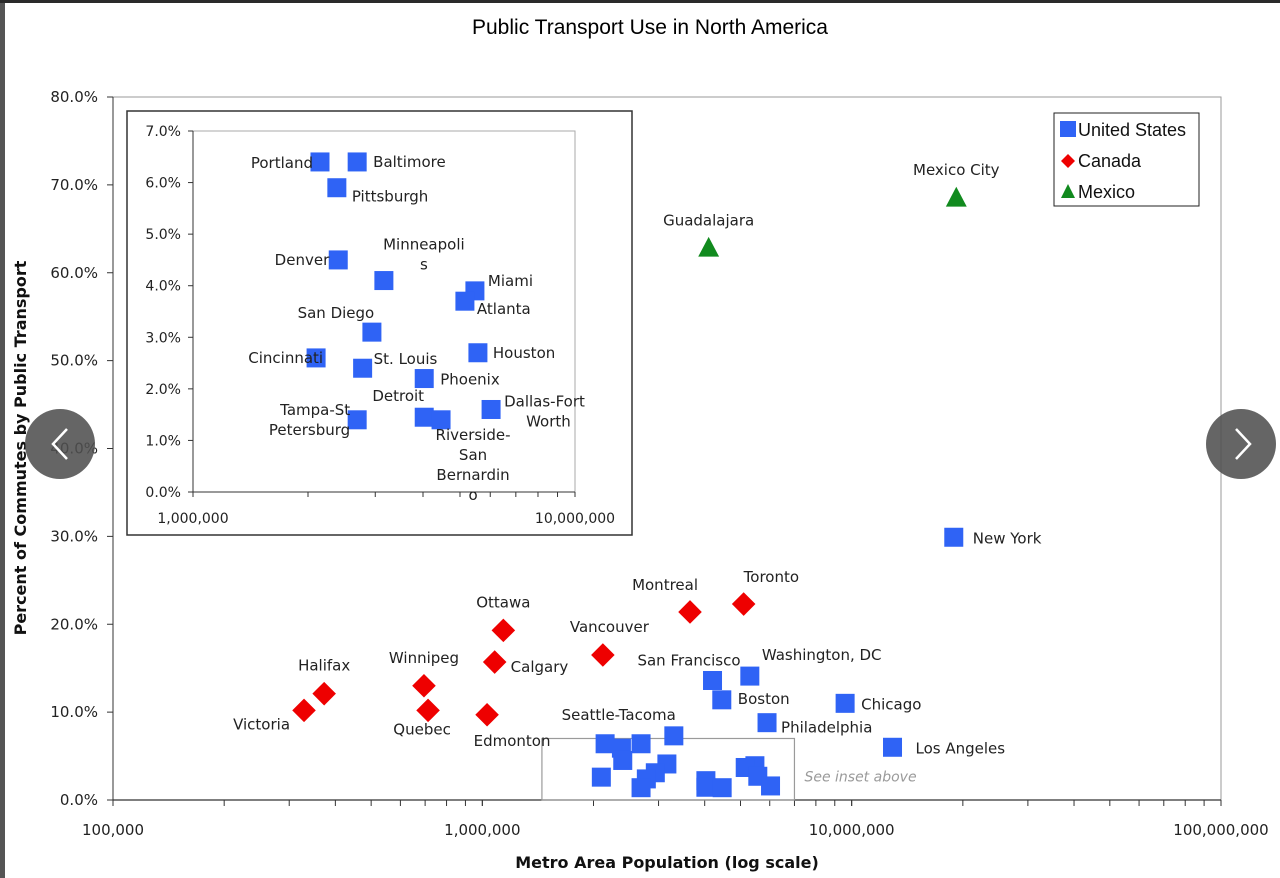 This screenshot has height=878, width=1280. What do you see at coordinates (163, 235) in the screenshot?
I see `inset-y-tick-label: 5.0%` at bounding box center [163, 235].